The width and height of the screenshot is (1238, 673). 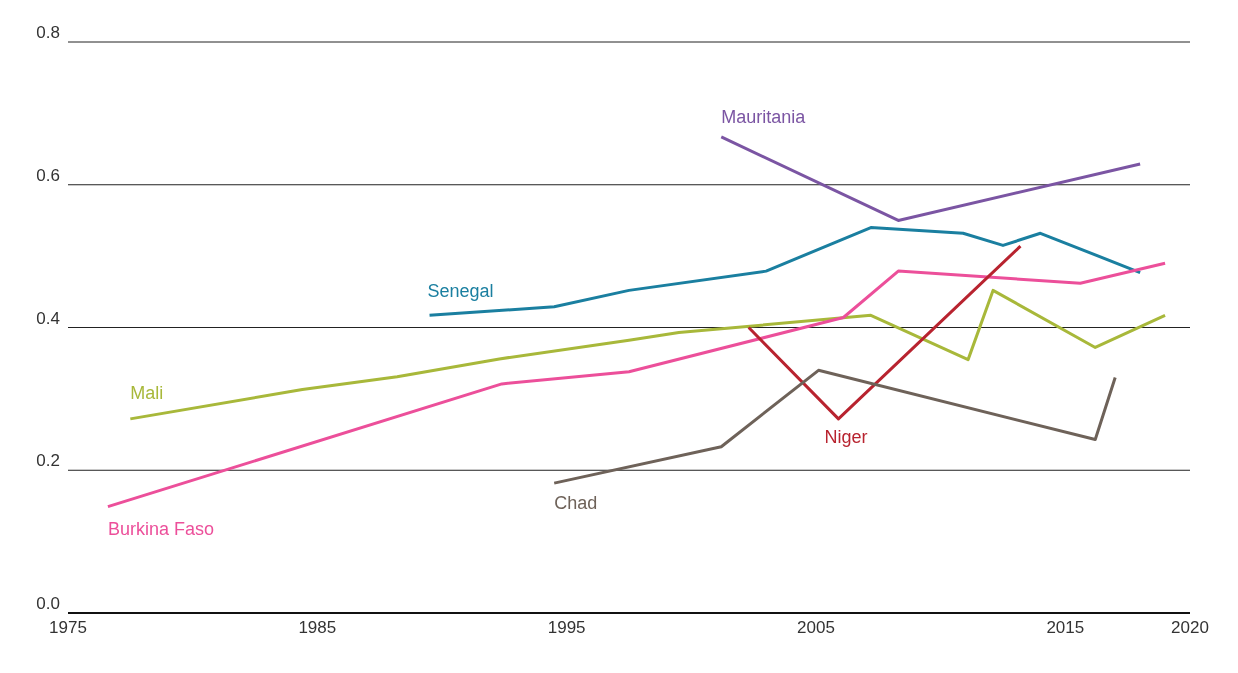 What do you see at coordinates (816, 628) in the screenshot?
I see `x-tick-label: 2005` at bounding box center [816, 628].